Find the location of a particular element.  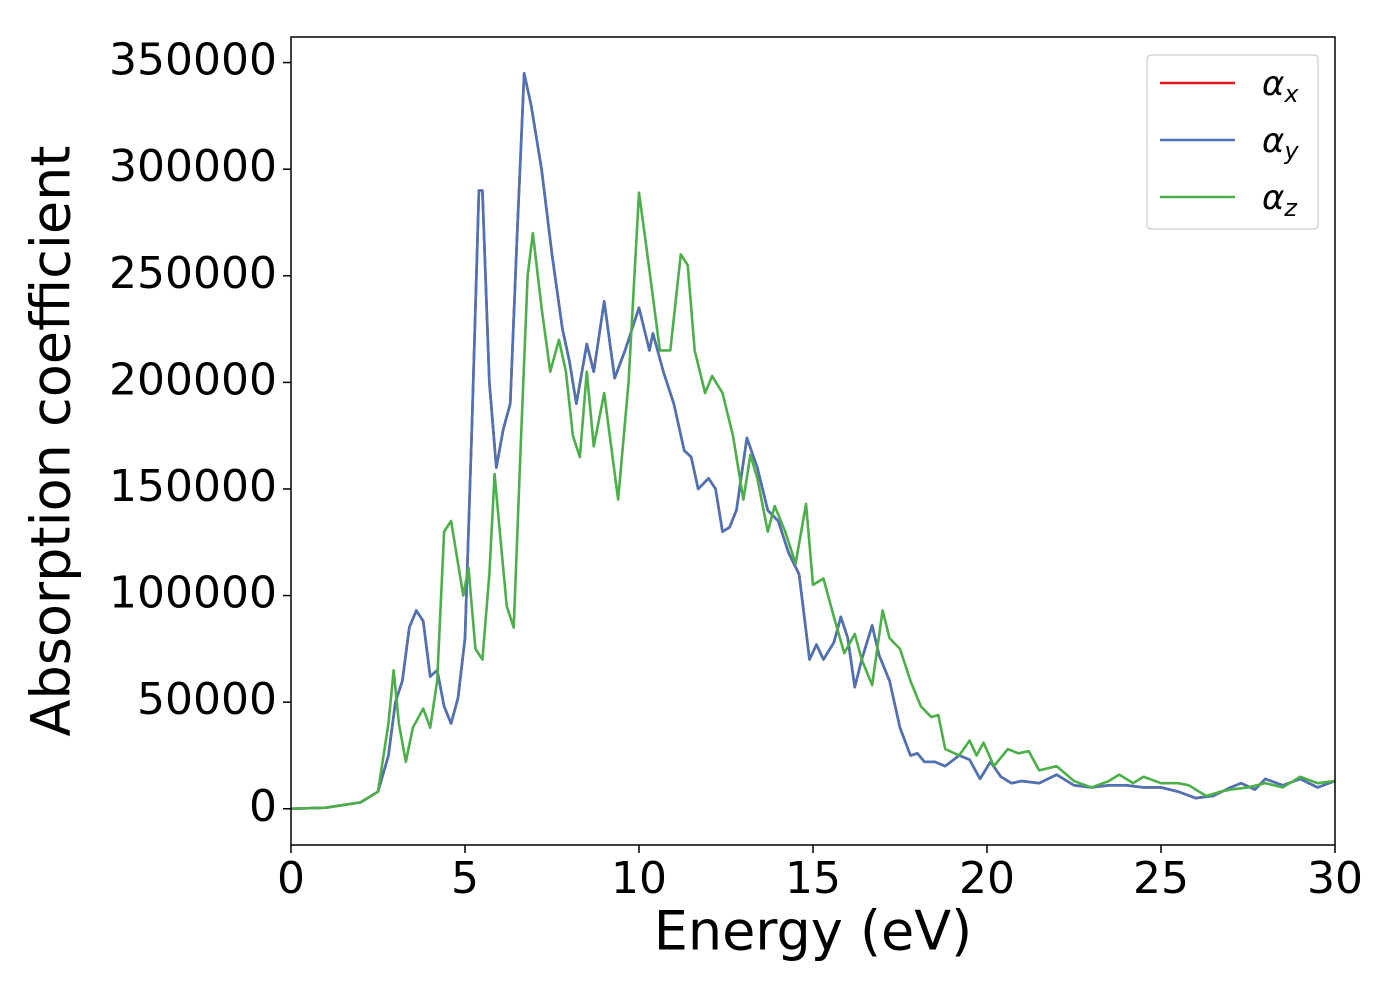

y-tick-label: 150000 is located at coordinates (193, 486).